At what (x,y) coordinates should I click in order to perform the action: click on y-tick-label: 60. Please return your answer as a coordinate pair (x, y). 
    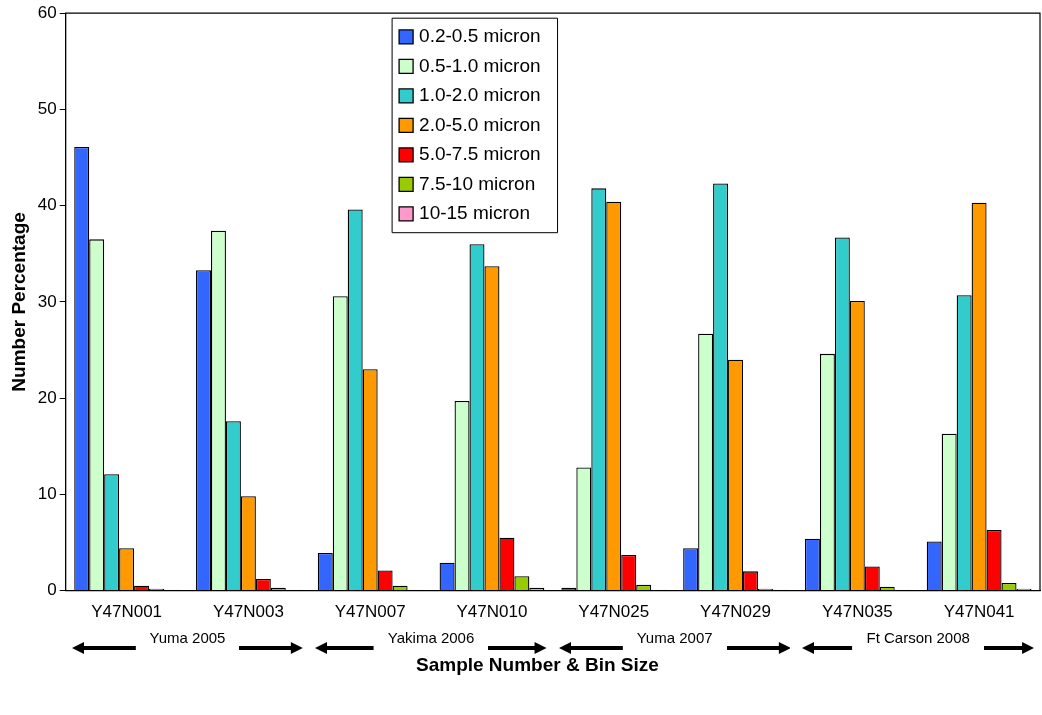
    Looking at the image, I should click on (47, 12).